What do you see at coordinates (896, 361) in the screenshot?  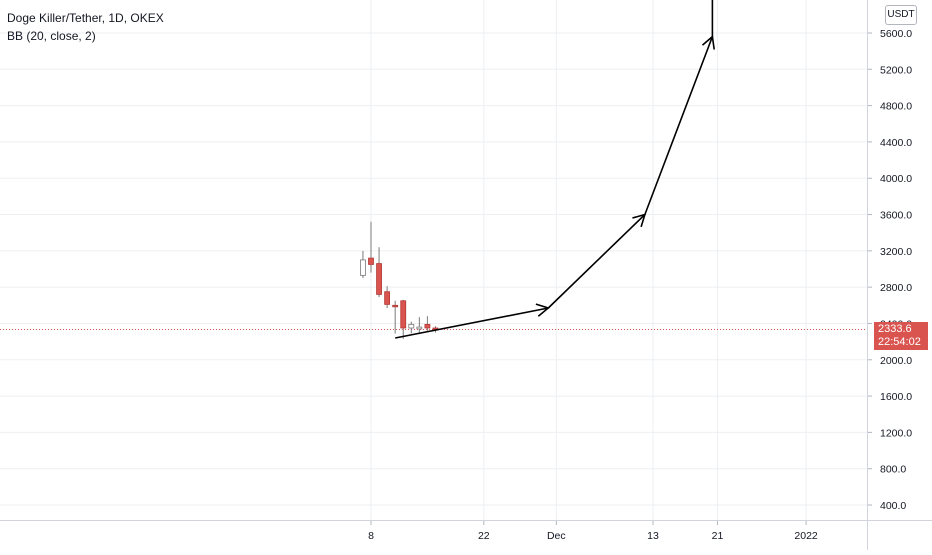 I see `price-axis-label: 2000.0` at bounding box center [896, 361].